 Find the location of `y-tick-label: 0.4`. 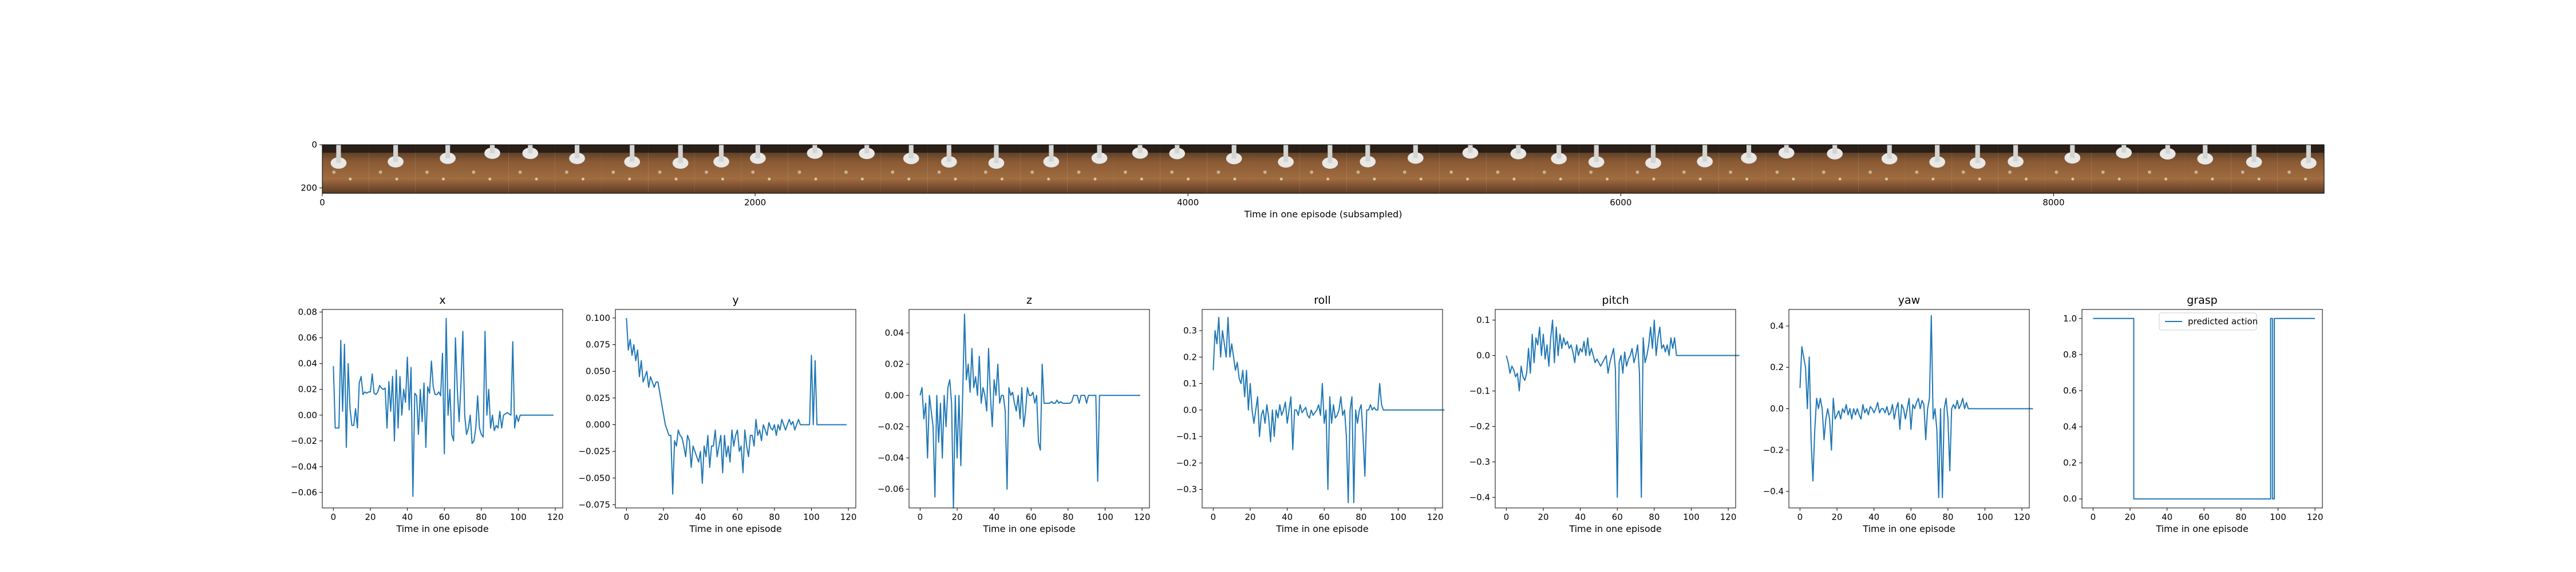

y-tick-label: 0.4 is located at coordinates (1777, 326).